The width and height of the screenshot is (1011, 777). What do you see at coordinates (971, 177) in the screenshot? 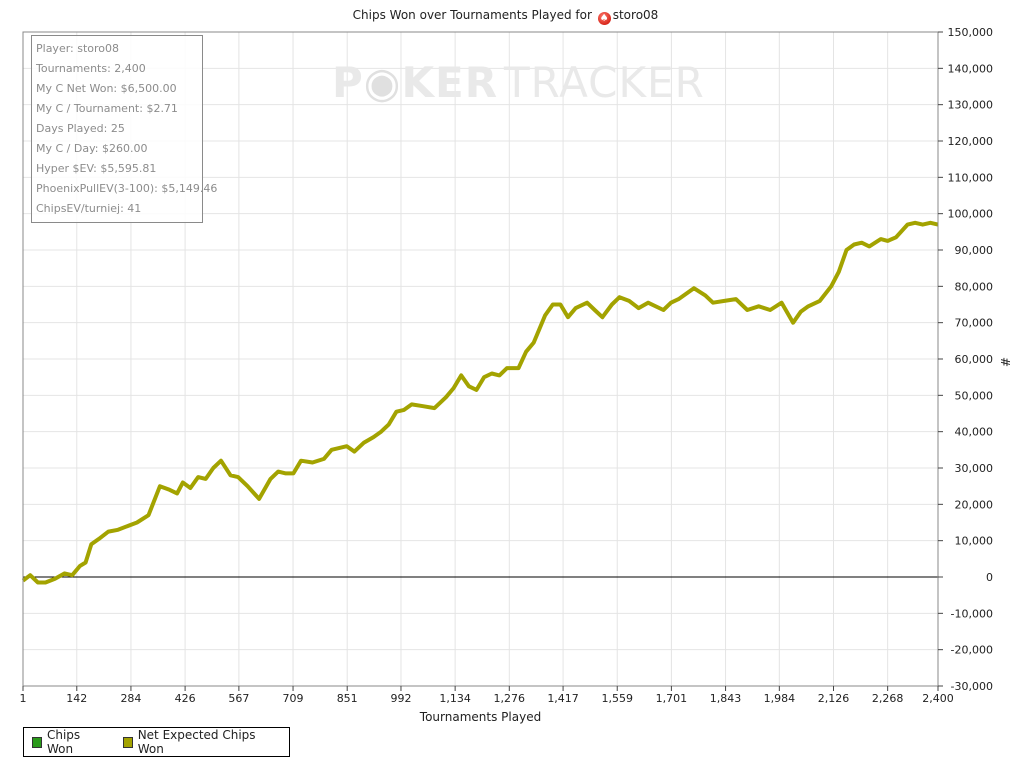
I see `y-tick-label: 110,000` at bounding box center [971, 177].